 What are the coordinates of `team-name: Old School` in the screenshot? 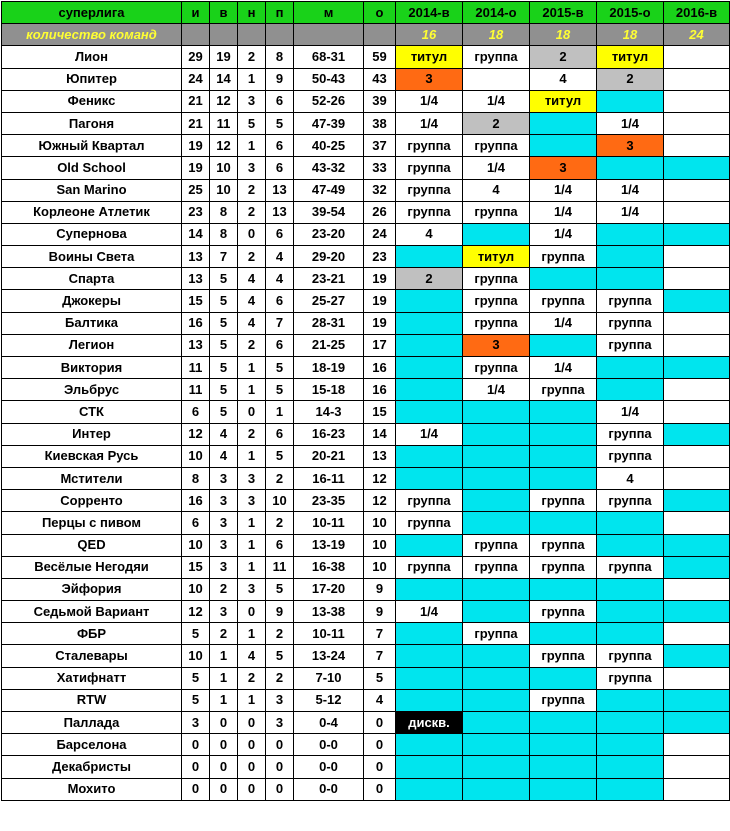 It's located at (91, 168).